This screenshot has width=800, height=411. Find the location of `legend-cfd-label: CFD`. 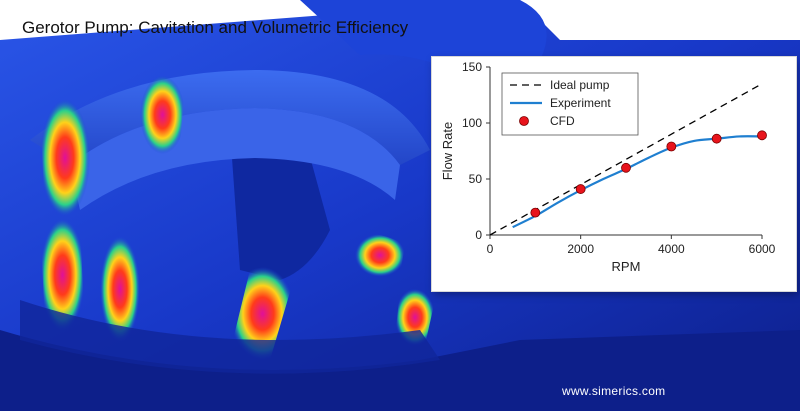

legend-cfd-label: CFD is located at coordinates (562, 121).